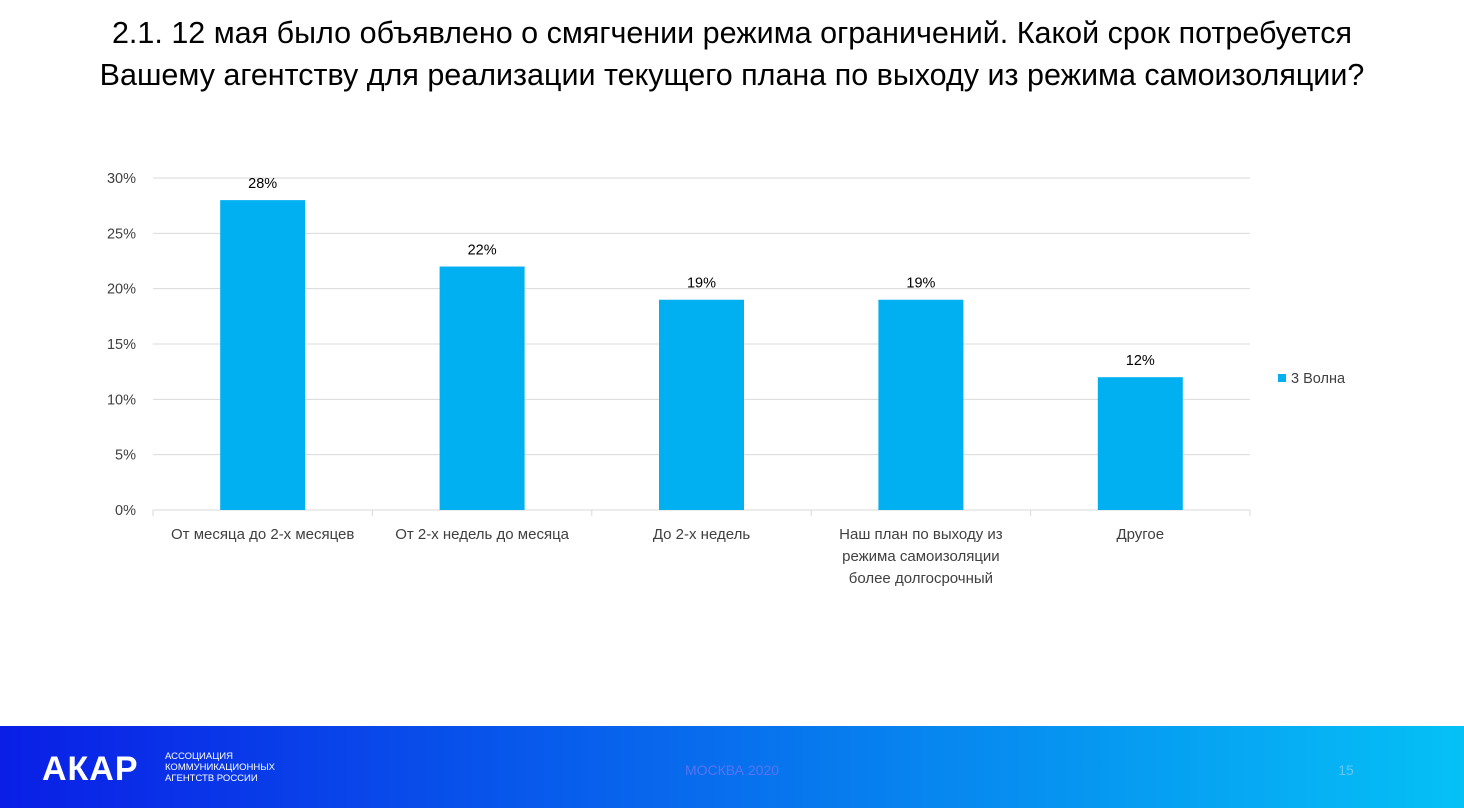  Describe the element at coordinates (732, 770) in the screenshot. I see `footer-location: МОСКВА 2020` at that location.